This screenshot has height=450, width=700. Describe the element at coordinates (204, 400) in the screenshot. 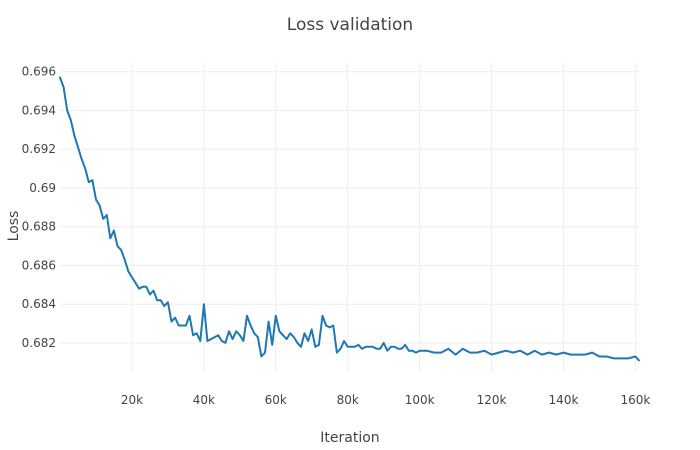

I see `x-tick-label: 40k` at that location.